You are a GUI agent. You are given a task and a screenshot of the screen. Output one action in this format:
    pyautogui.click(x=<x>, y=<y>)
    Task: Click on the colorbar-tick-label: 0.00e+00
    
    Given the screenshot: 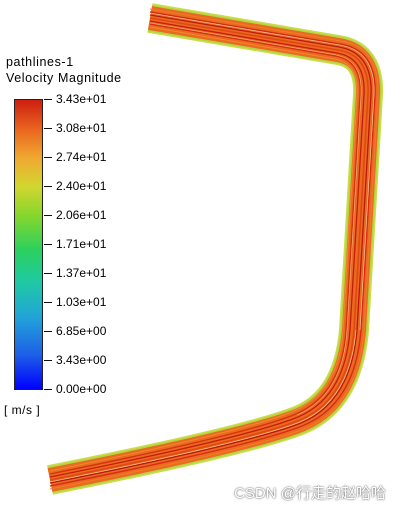 What is the action you would take?
    pyautogui.click(x=81, y=389)
    